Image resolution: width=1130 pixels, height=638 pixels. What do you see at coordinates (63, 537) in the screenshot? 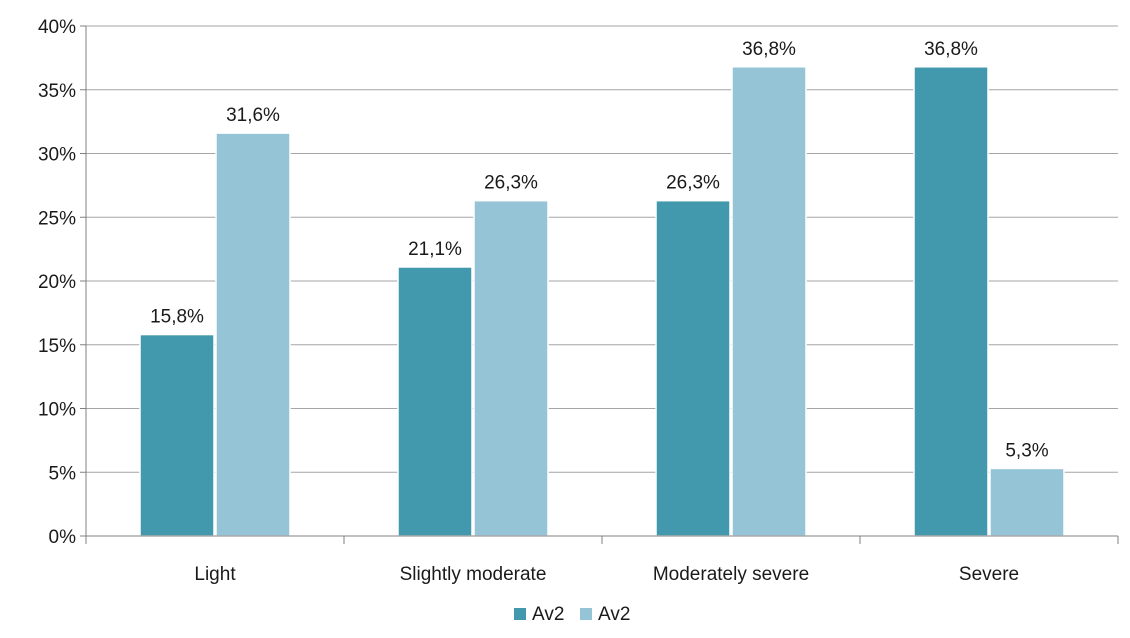
I see `y-tick-label: 0%` at bounding box center [63, 537].